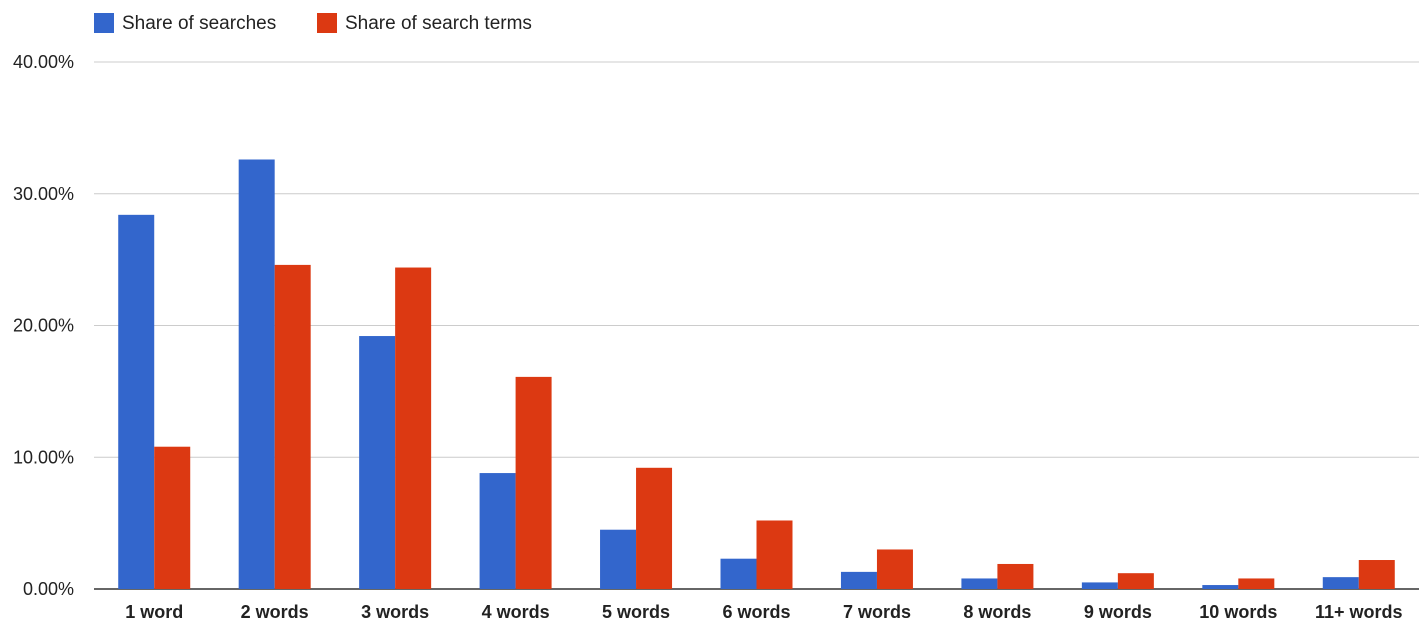 Image resolution: width=1427 pixels, height=634 pixels. I want to click on x-tick-label: 6 words, so click(756, 612).